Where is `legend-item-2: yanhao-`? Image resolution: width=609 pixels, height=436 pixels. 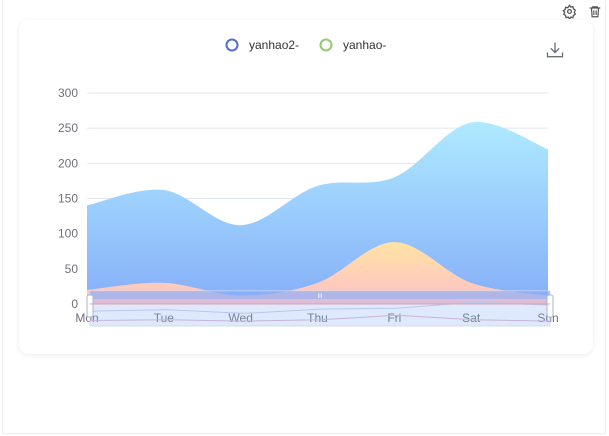
legend-item-2: yanhao- is located at coordinates (353, 45).